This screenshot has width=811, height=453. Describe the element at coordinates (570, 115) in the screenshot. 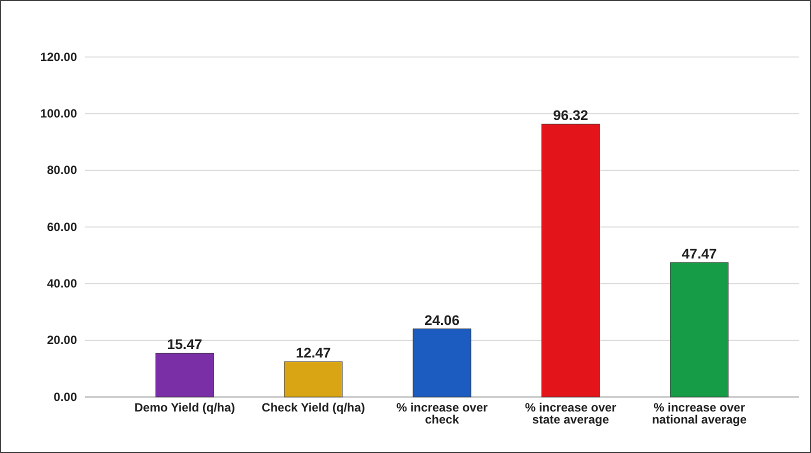

I see `data-label: 96.32` at that location.